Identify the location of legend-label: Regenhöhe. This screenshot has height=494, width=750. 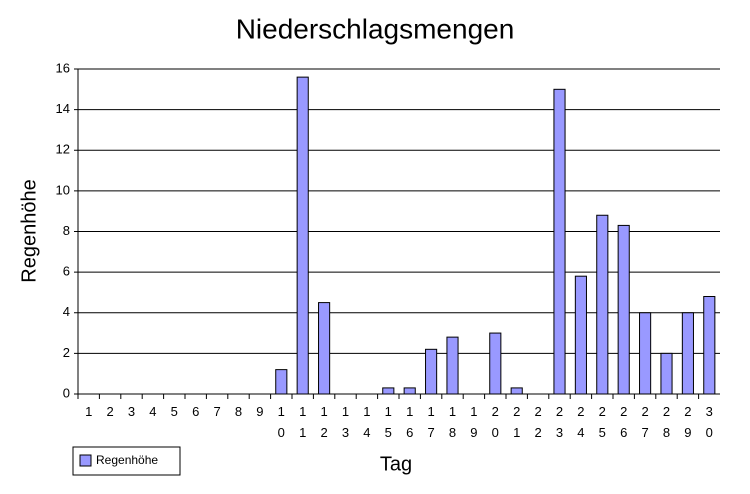
(127, 460).